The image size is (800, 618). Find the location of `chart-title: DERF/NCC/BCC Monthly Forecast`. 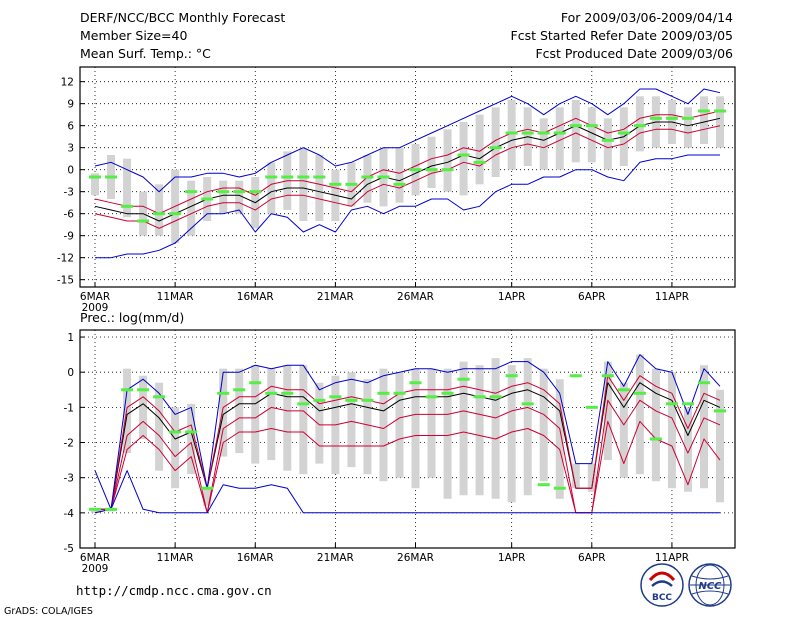

chart-title: DERF/NCC/BCC Monthly Forecast is located at coordinates (182, 17).